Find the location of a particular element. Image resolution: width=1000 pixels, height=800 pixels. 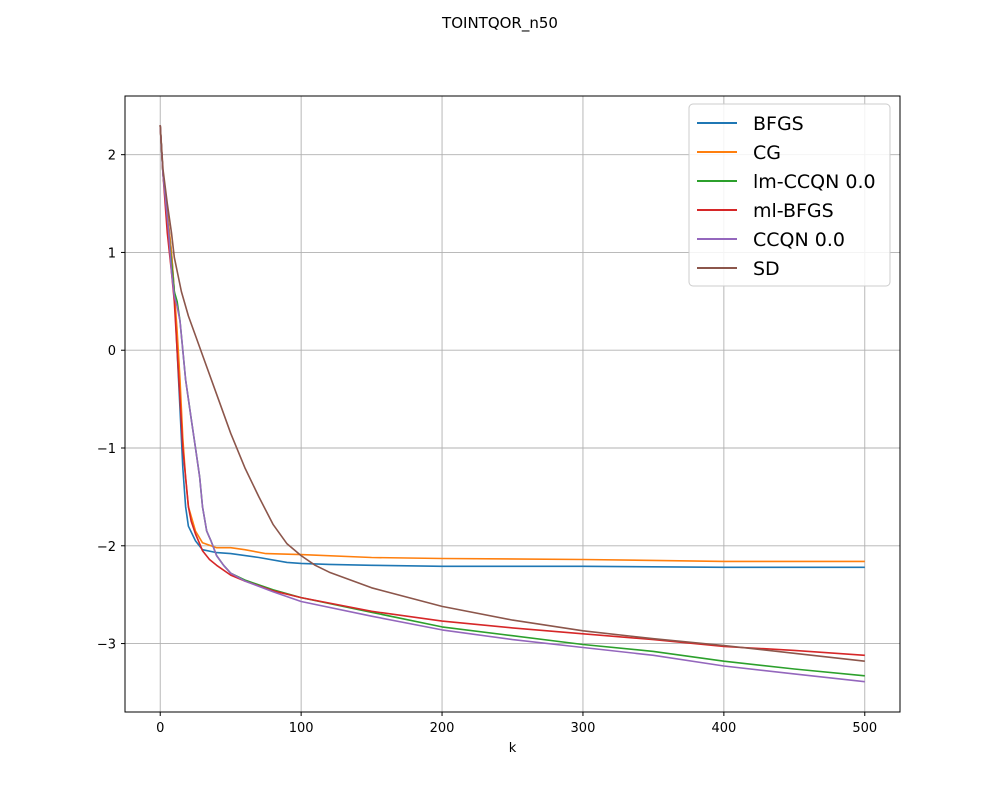

x-tick-label: 200 is located at coordinates (442, 728).